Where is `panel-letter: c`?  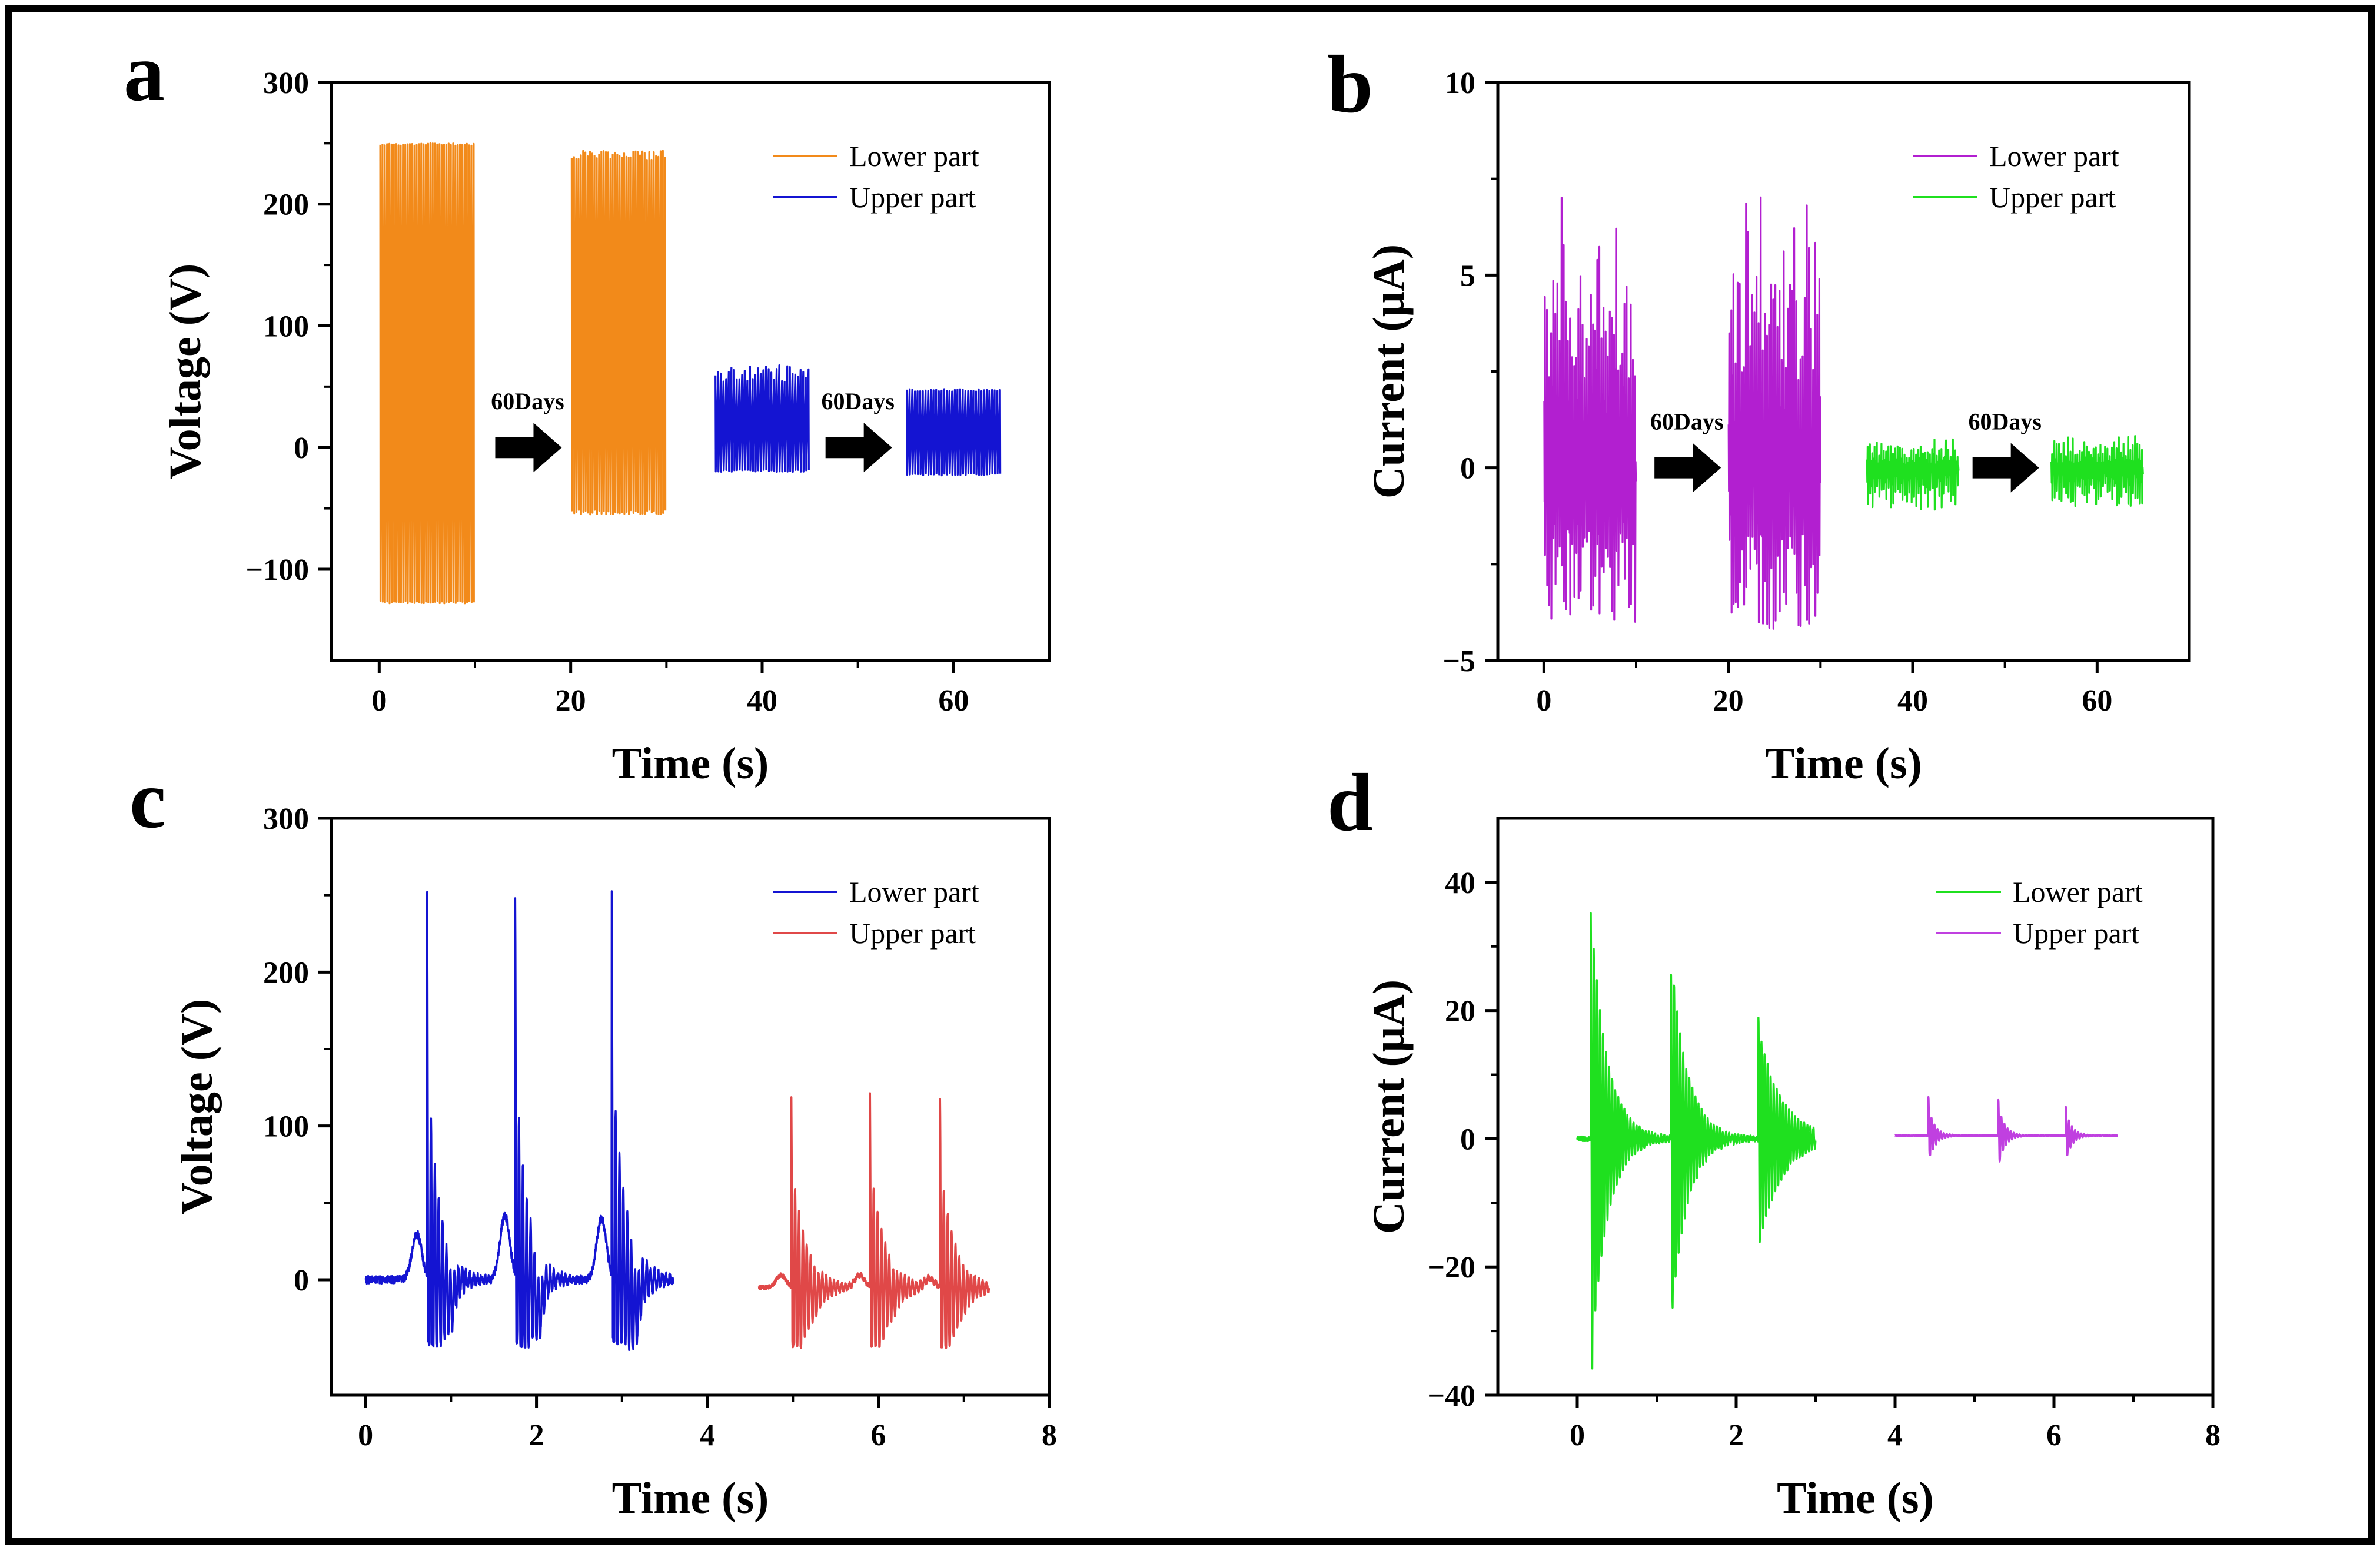
panel-letter: c is located at coordinates (147, 799).